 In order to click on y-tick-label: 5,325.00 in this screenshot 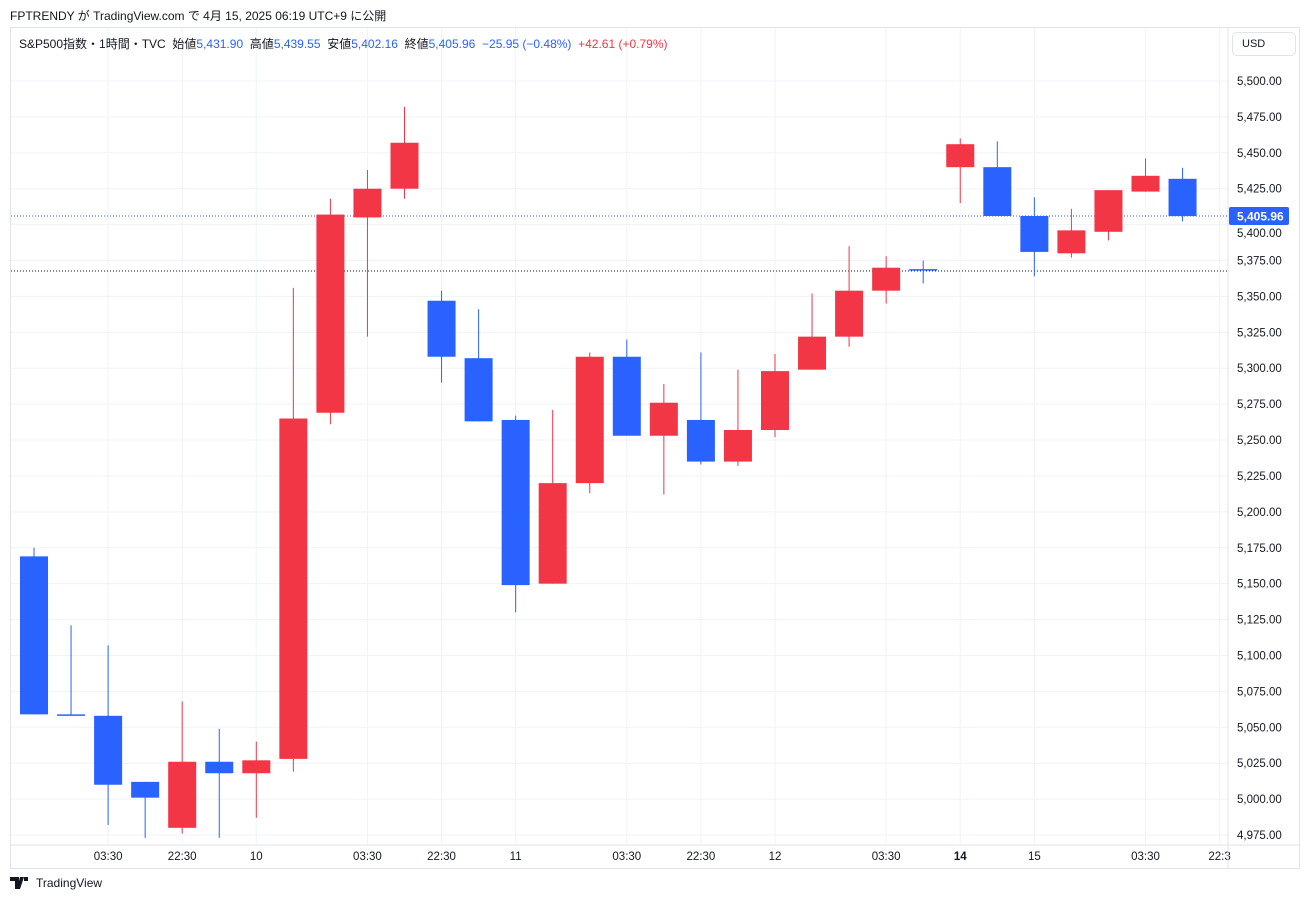, I will do `click(1259, 333)`.